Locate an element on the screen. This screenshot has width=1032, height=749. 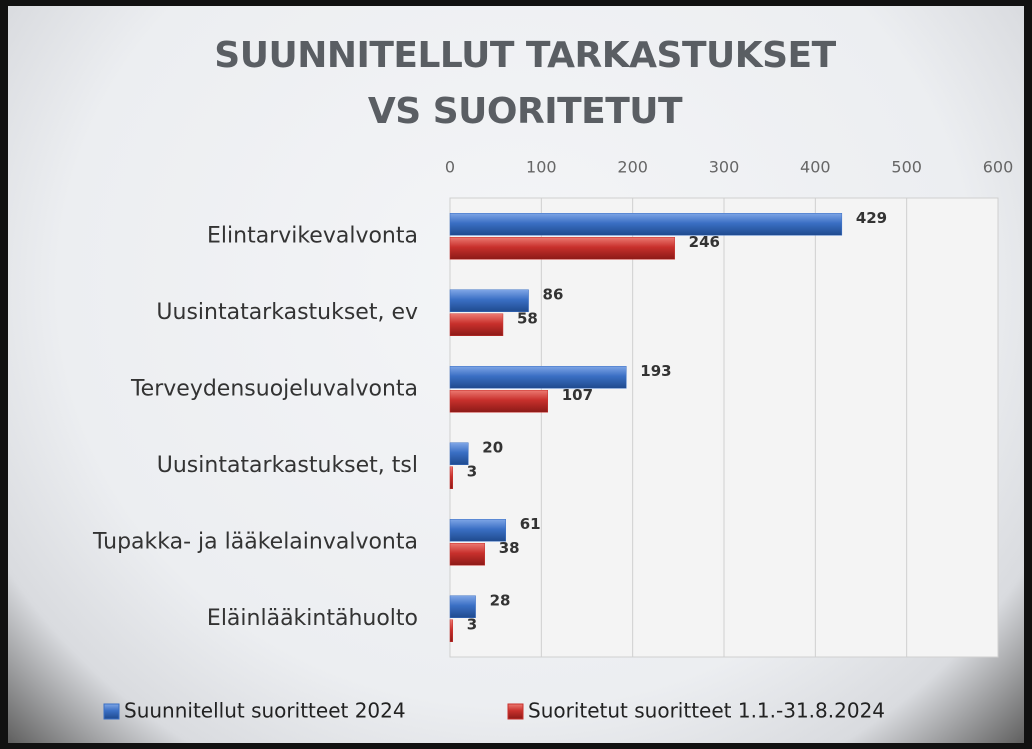
data-label: 86 is located at coordinates (553, 294).